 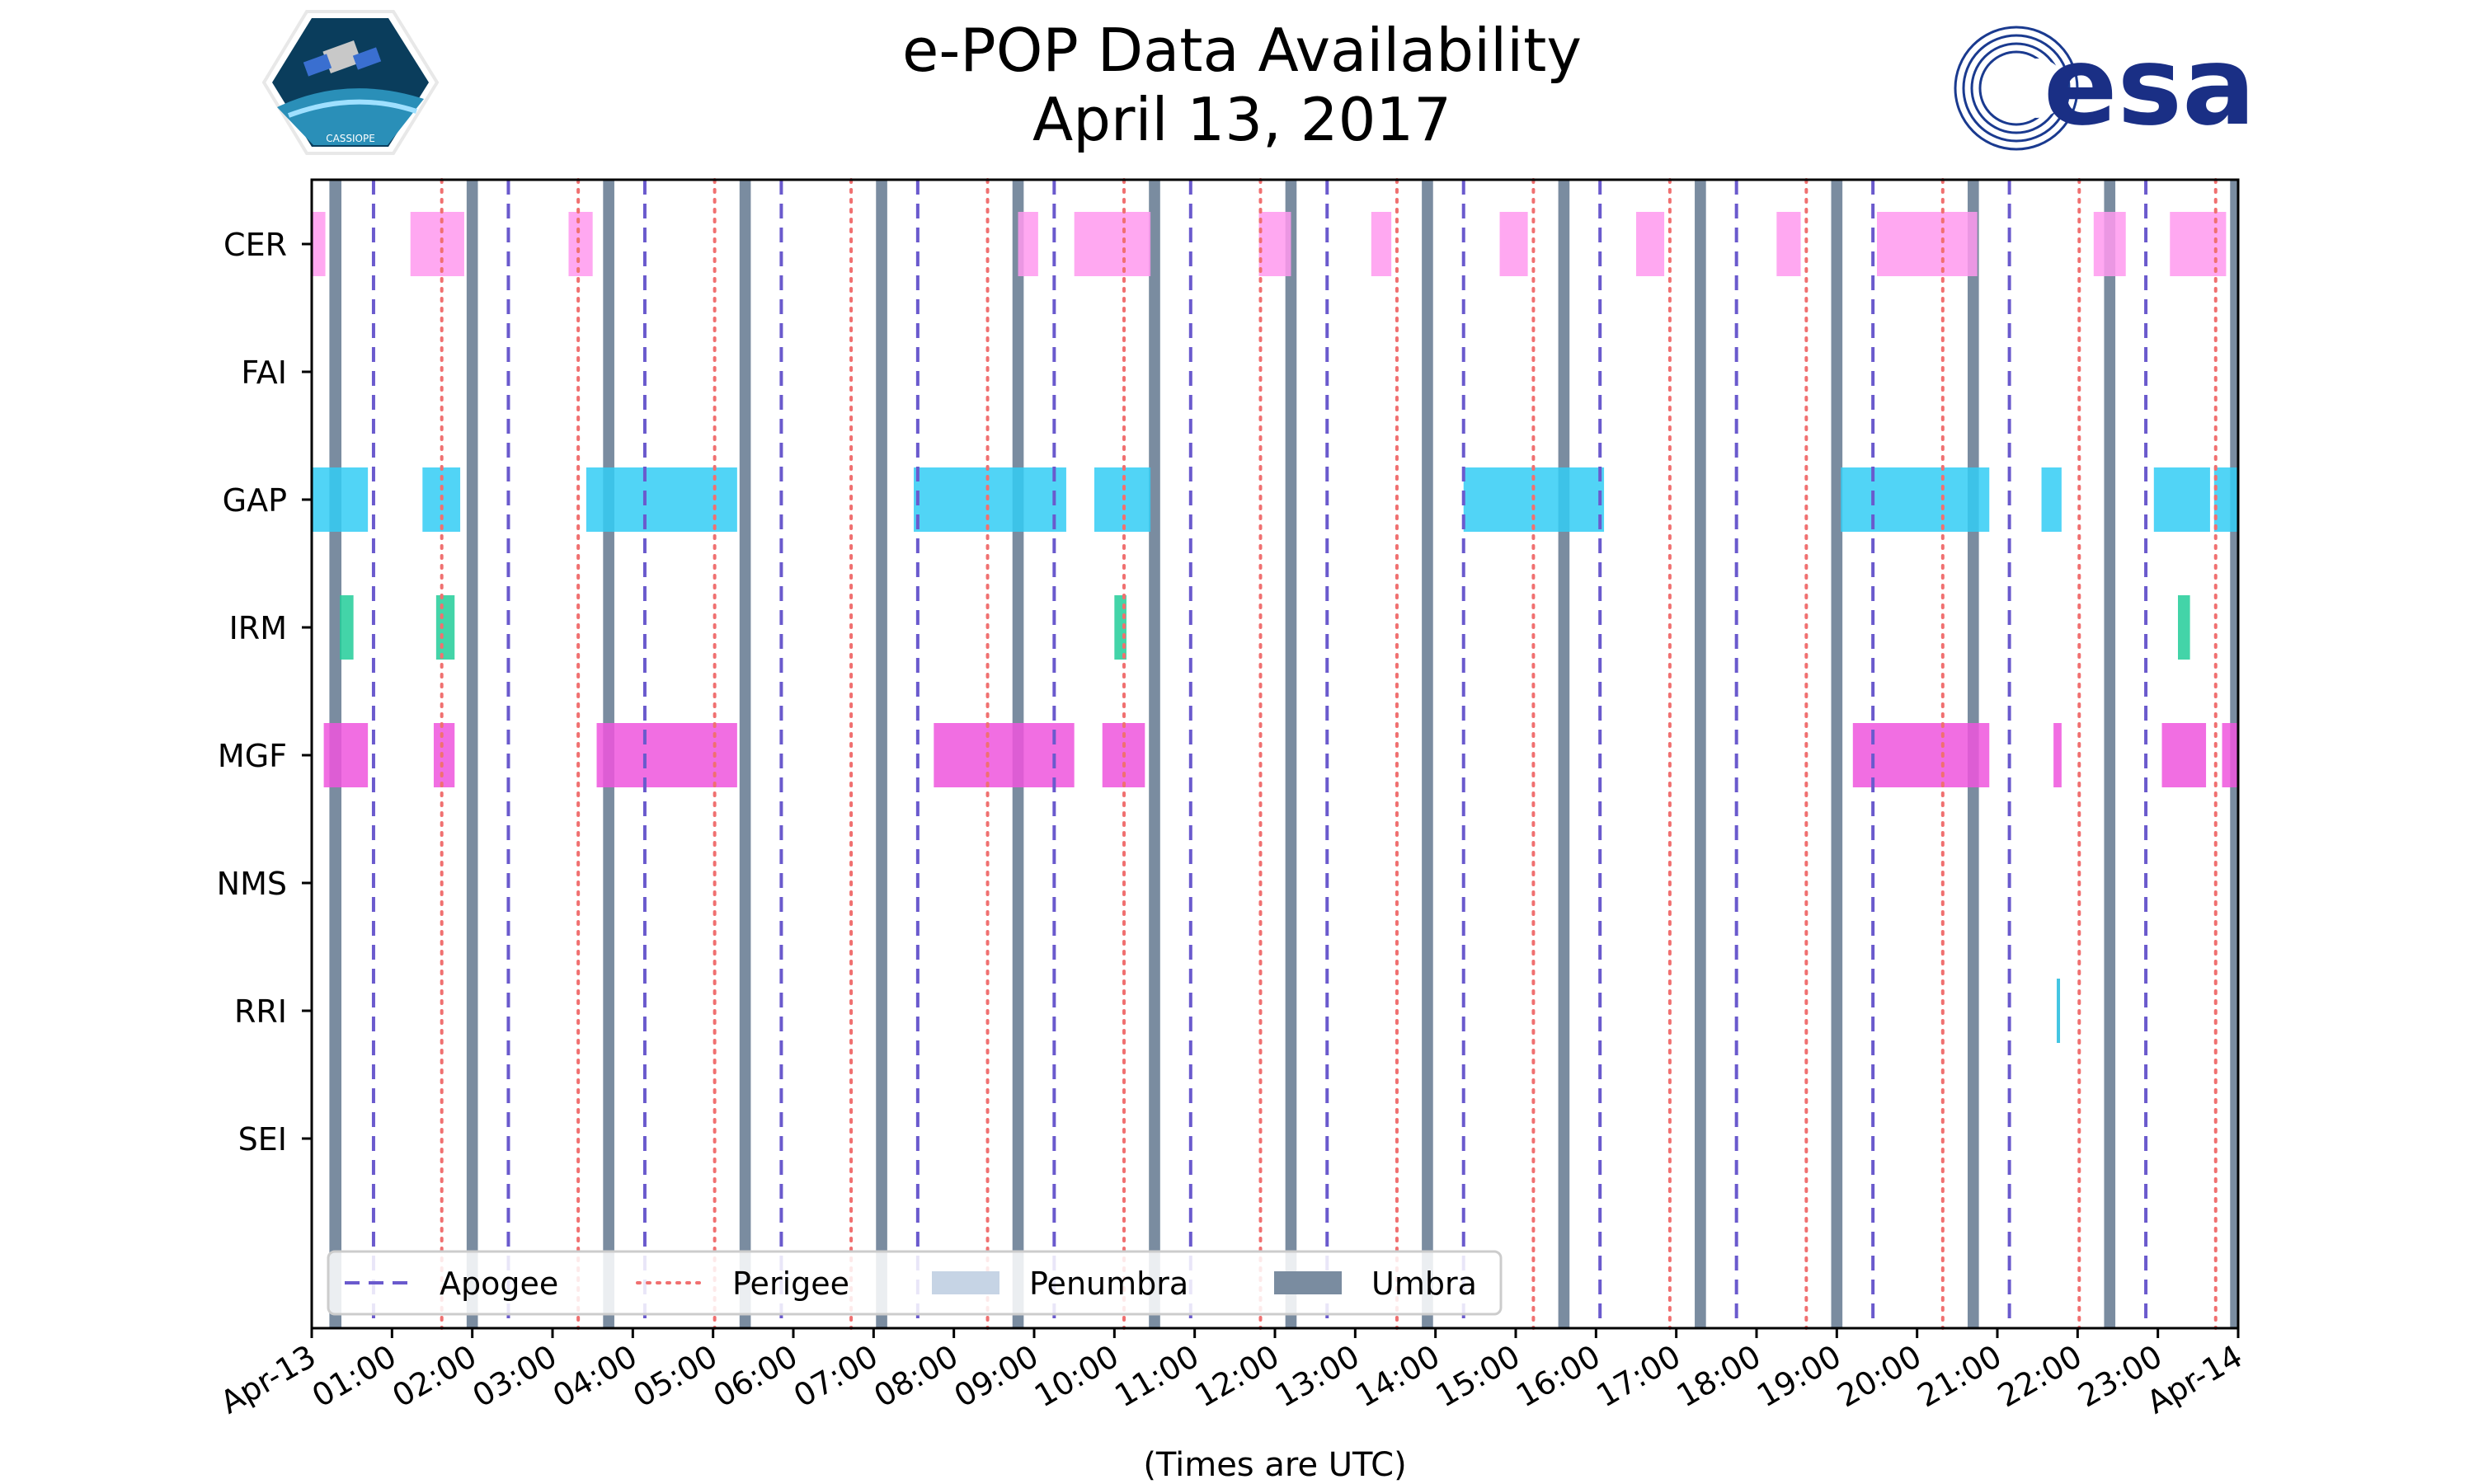 I want to click on x-tick-label: 01:00, so click(x=354, y=1376).